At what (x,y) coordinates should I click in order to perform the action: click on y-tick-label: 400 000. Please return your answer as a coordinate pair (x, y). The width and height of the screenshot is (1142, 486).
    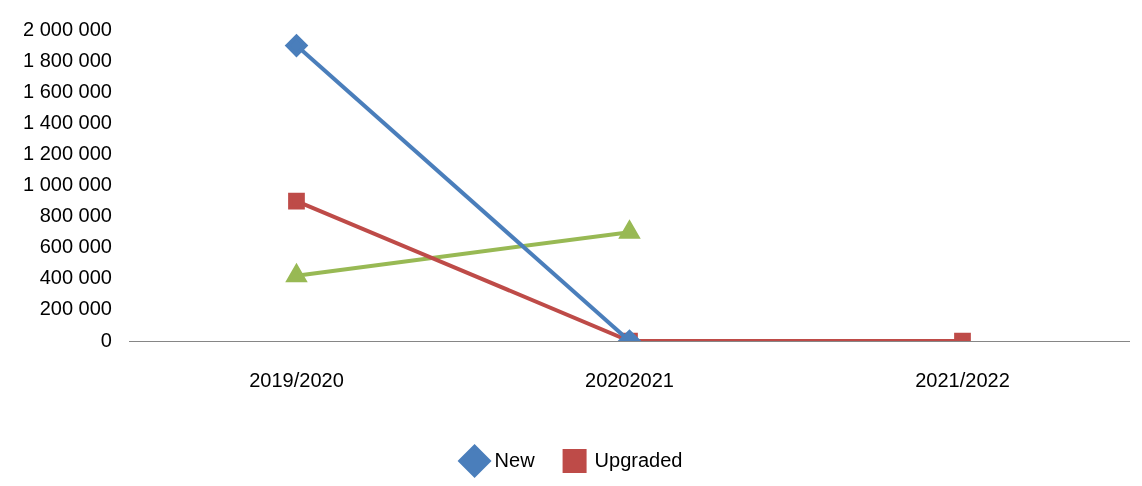
    Looking at the image, I should click on (75, 277).